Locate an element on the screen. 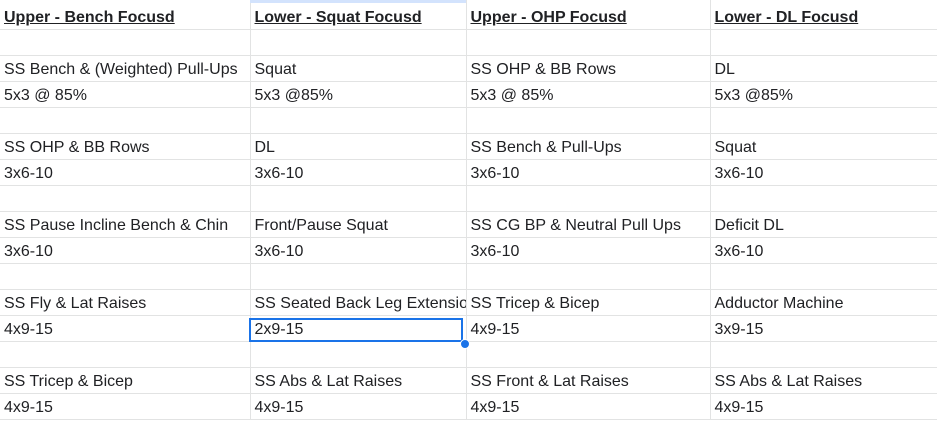 The height and width of the screenshot is (428, 937). table-cell: SS Fly & Lat Raises is located at coordinates (125, 302).